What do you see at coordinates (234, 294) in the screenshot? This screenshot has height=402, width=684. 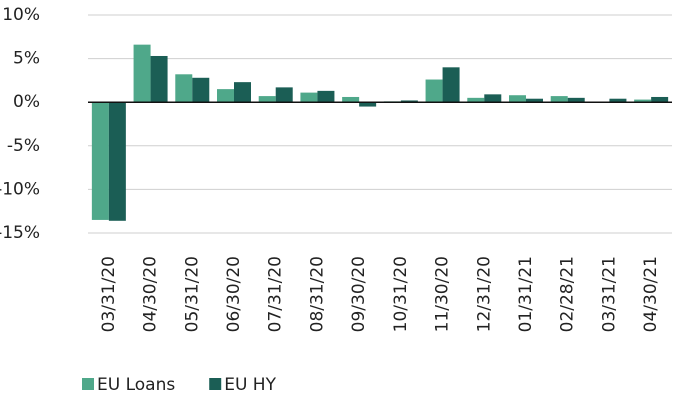 I see `x-tick-label: 06/30/20` at bounding box center [234, 294].